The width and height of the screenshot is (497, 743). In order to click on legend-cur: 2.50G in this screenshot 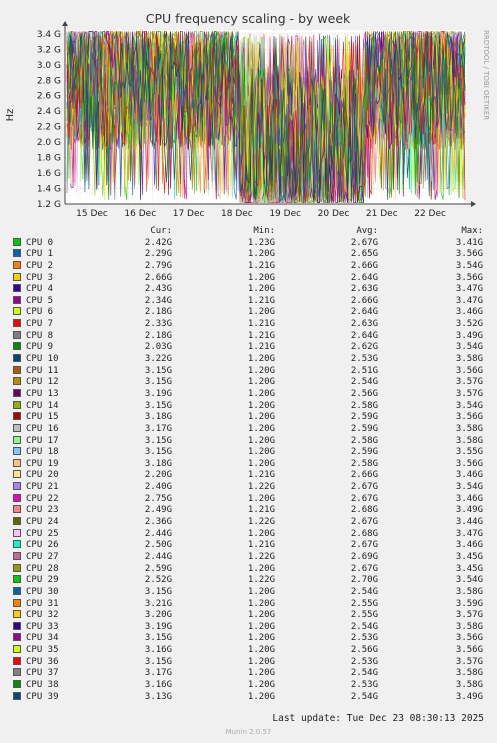, I will do `click(158, 545)`.